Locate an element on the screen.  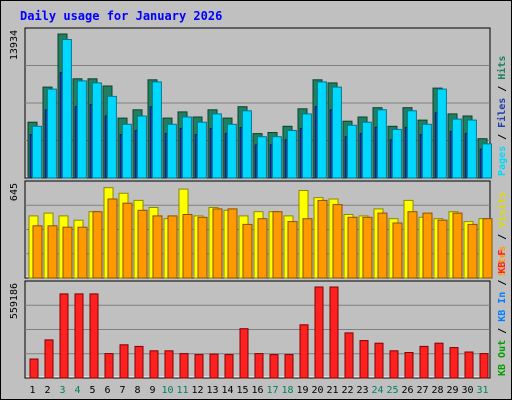
legend-entry: Sites is located at coordinates (502, 261).